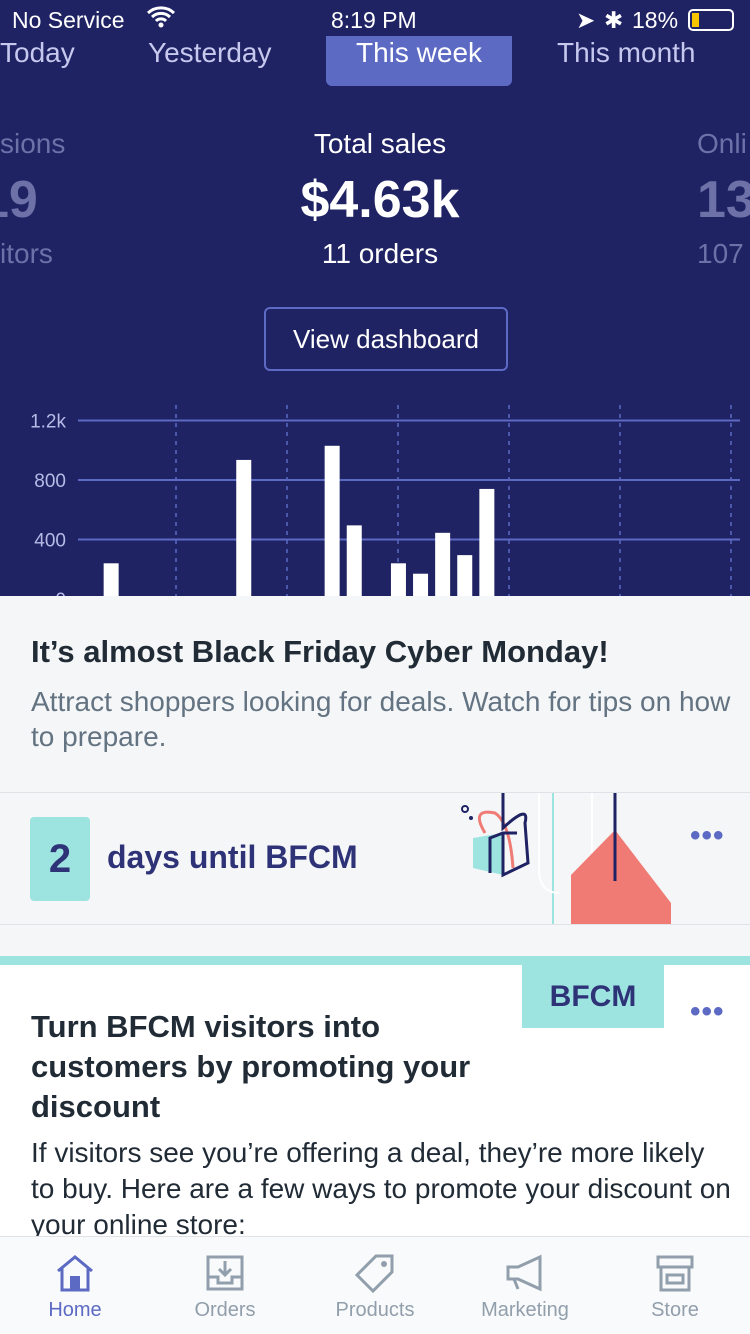 The width and height of the screenshot is (750, 1334). What do you see at coordinates (380, 143) in the screenshot?
I see `metric-label: Total sales` at bounding box center [380, 143].